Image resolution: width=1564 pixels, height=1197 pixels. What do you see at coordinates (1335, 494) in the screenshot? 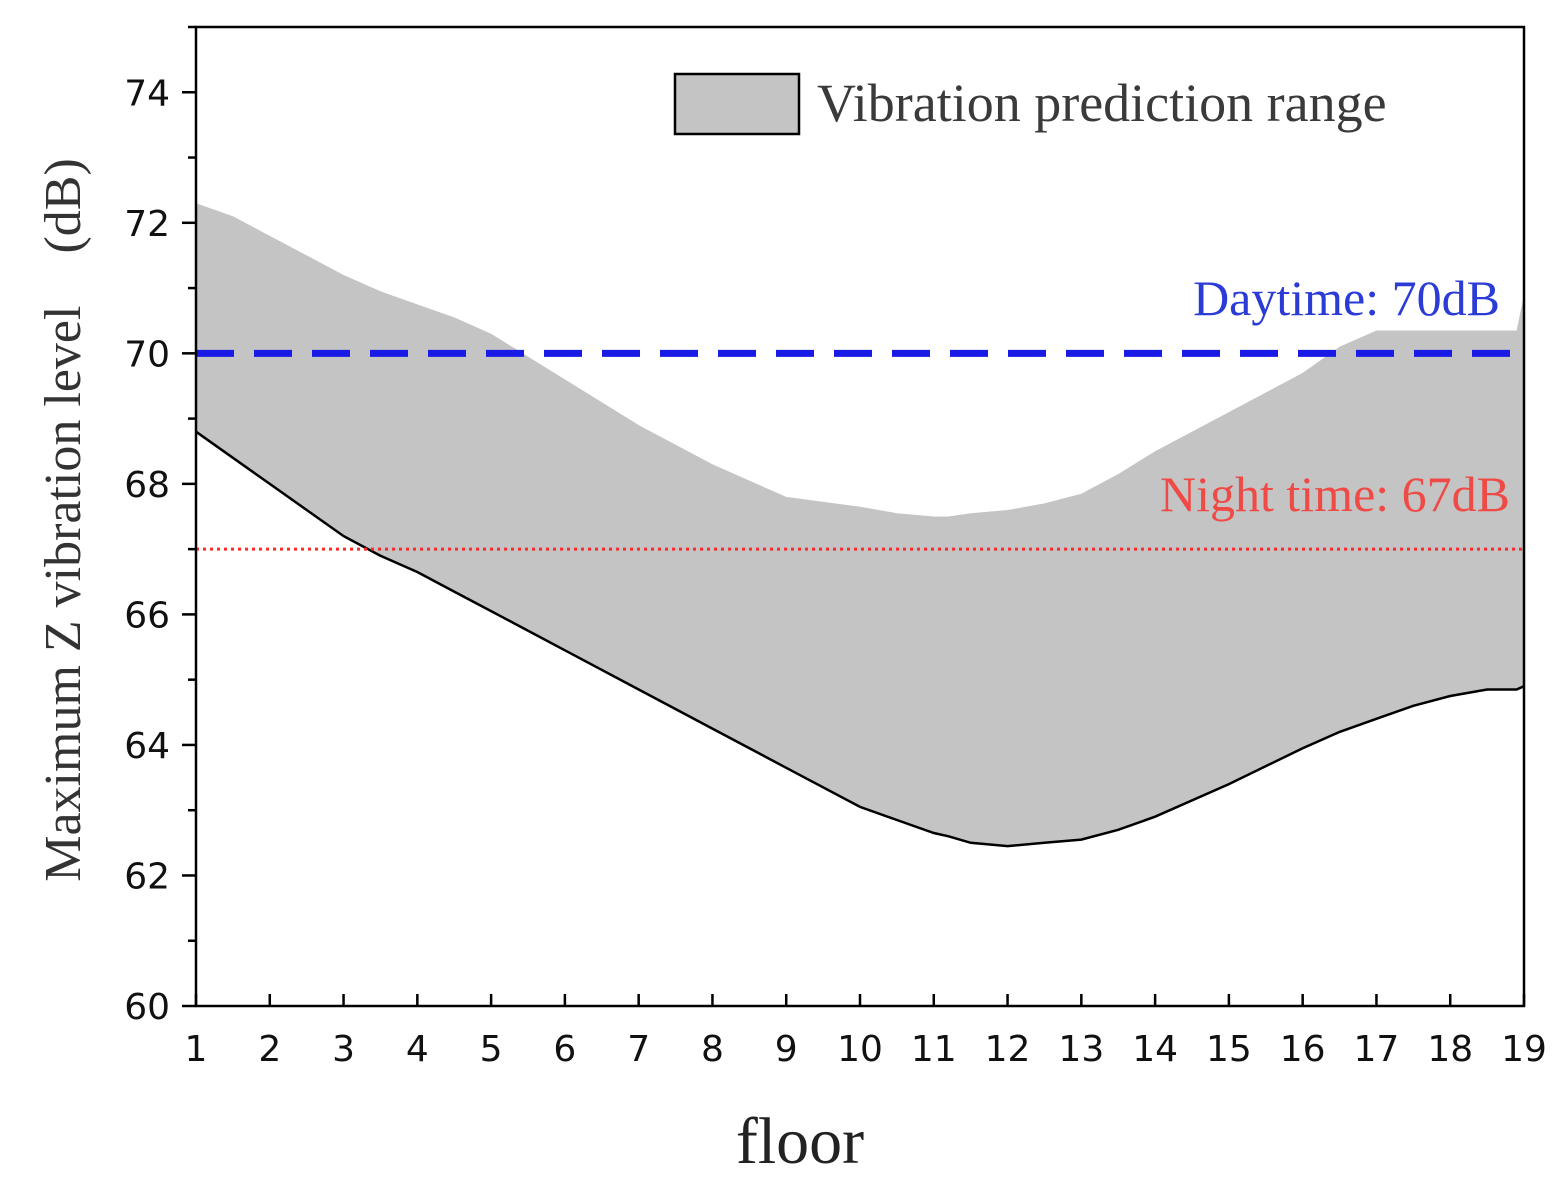
I see `night-label: Night time: 67dB` at bounding box center [1335, 494].